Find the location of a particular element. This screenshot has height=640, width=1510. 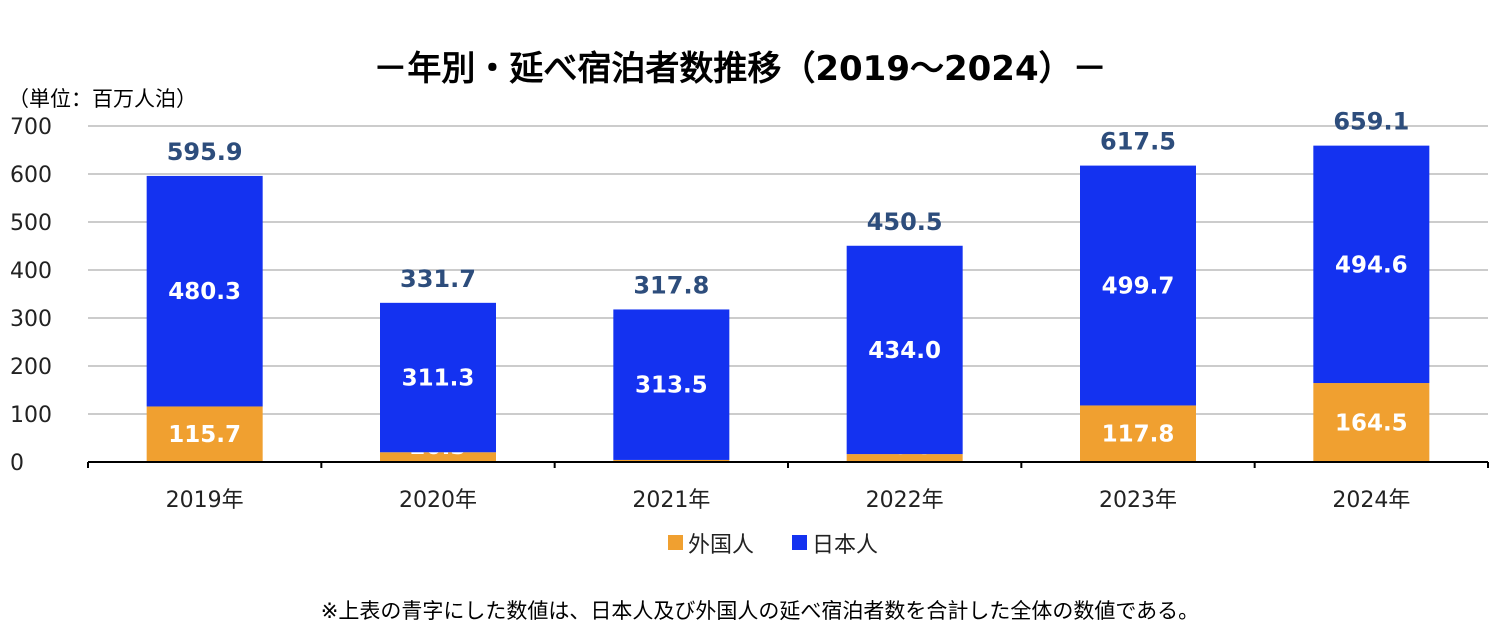

total-label: 617.5 is located at coordinates (1138, 142).